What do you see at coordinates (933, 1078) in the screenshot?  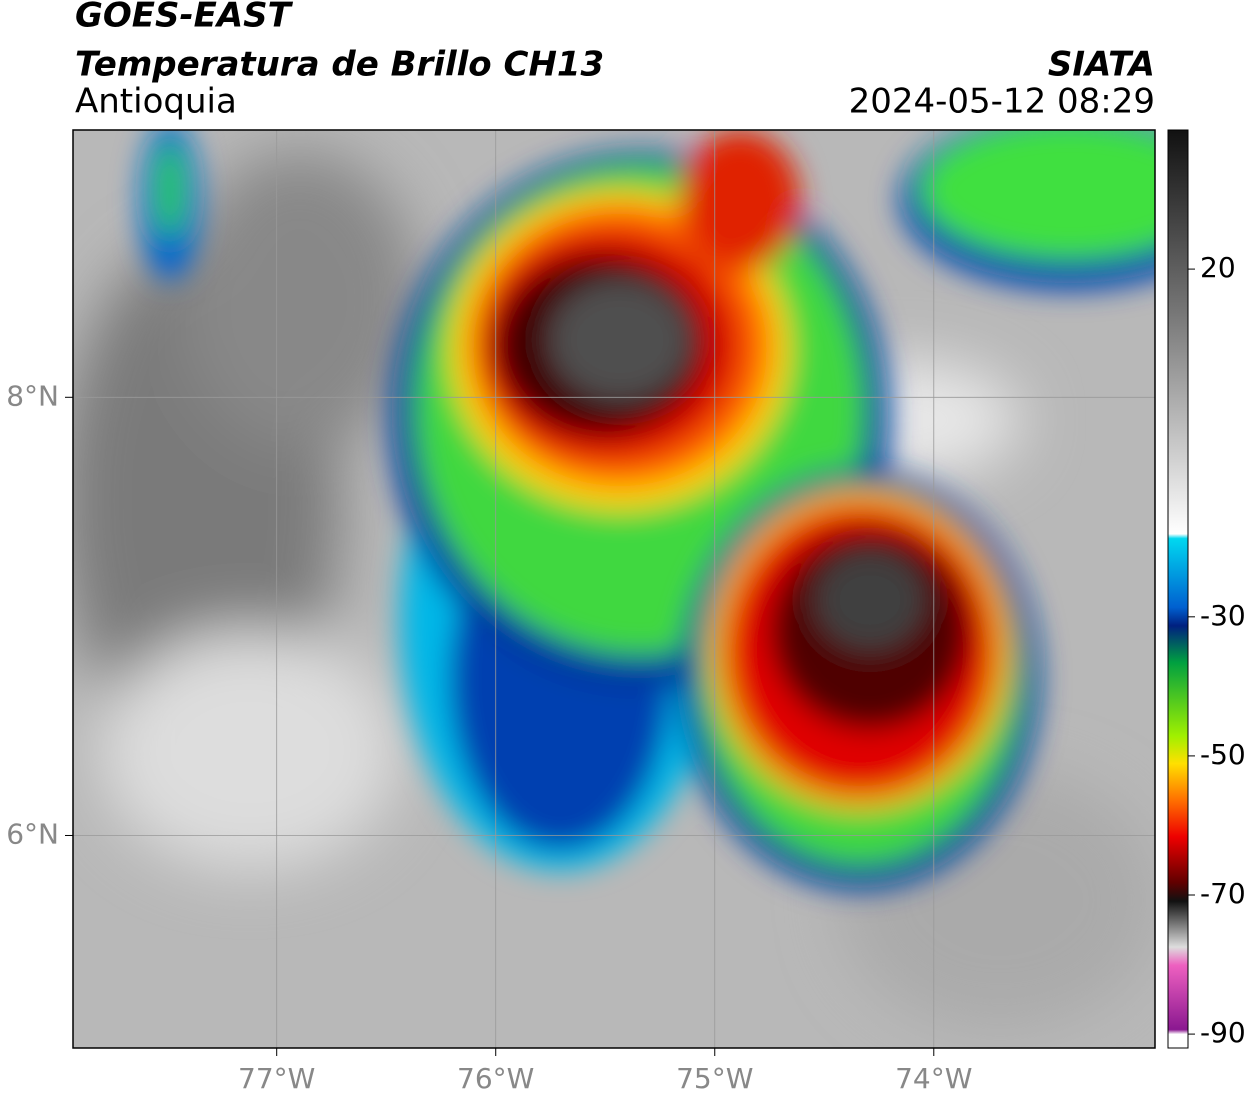 I see `x-tick-label: 74°W` at bounding box center [933, 1078].